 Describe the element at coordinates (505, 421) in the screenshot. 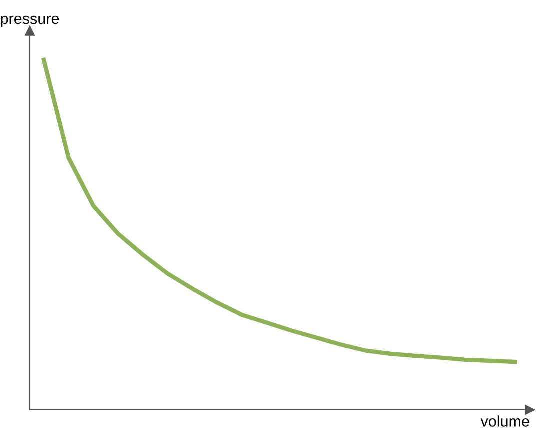

I see `x-axis-title: volume` at that location.